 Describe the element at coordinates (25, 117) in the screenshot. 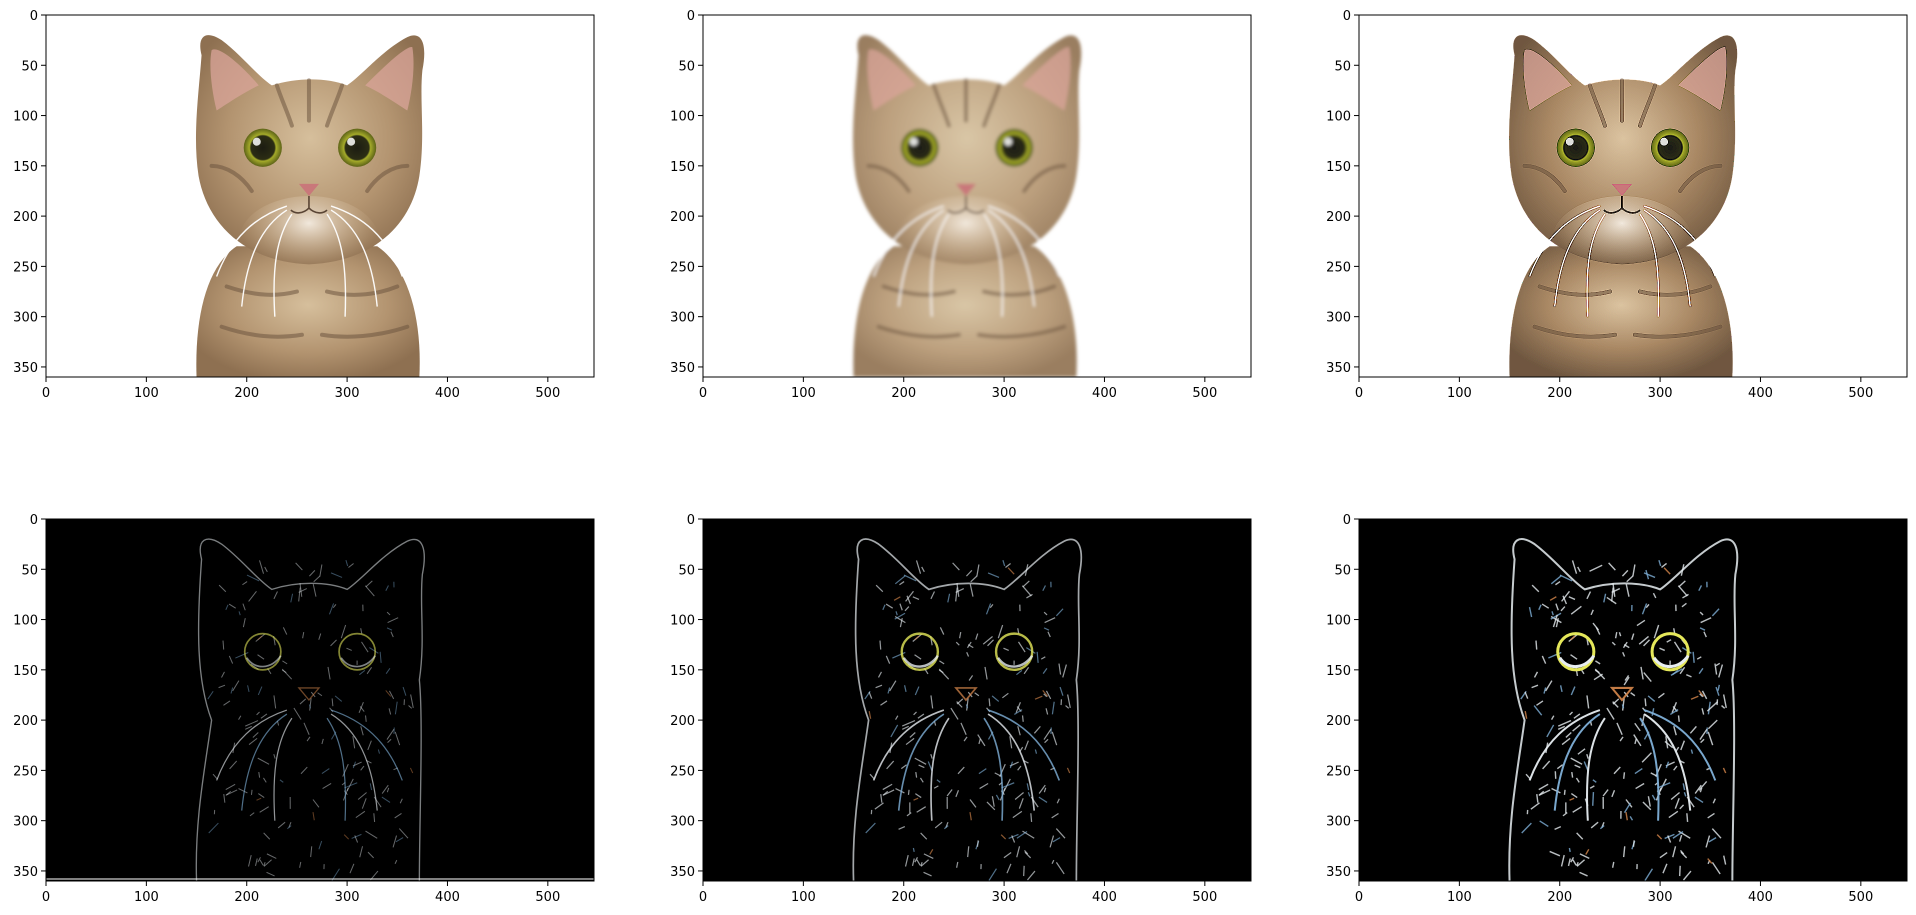

I see `y-tick-label: 100` at that location.